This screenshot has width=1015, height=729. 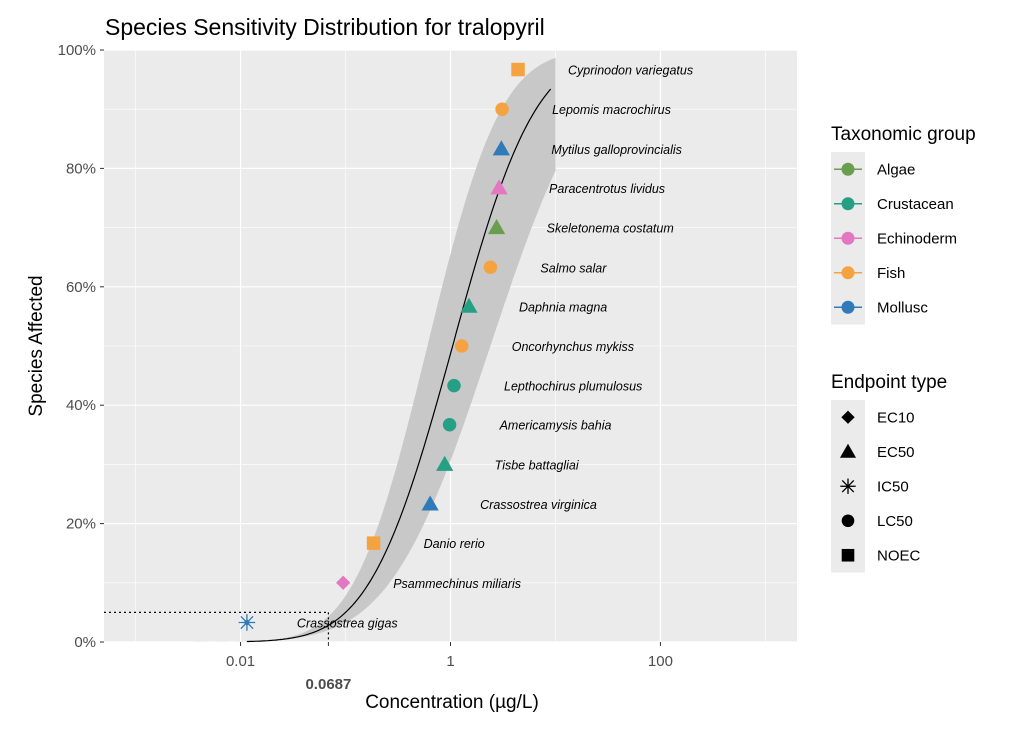 I want to click on legend-item-group: Echinoderm, so click(x=895, y=238).